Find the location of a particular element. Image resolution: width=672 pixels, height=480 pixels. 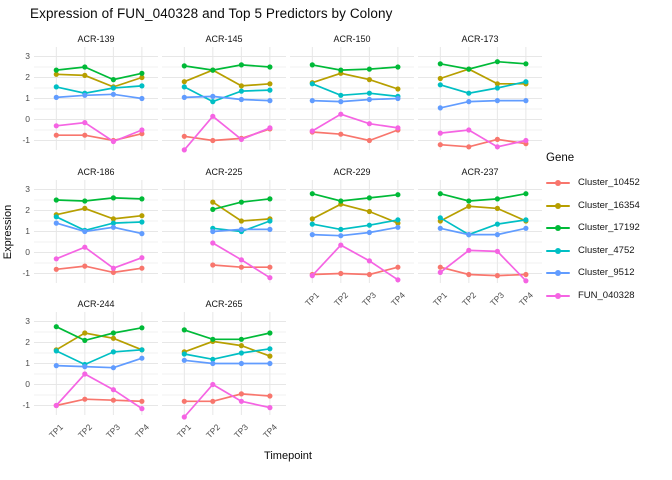

facet-title: ACR-225 is located at coordinates (224, 172).